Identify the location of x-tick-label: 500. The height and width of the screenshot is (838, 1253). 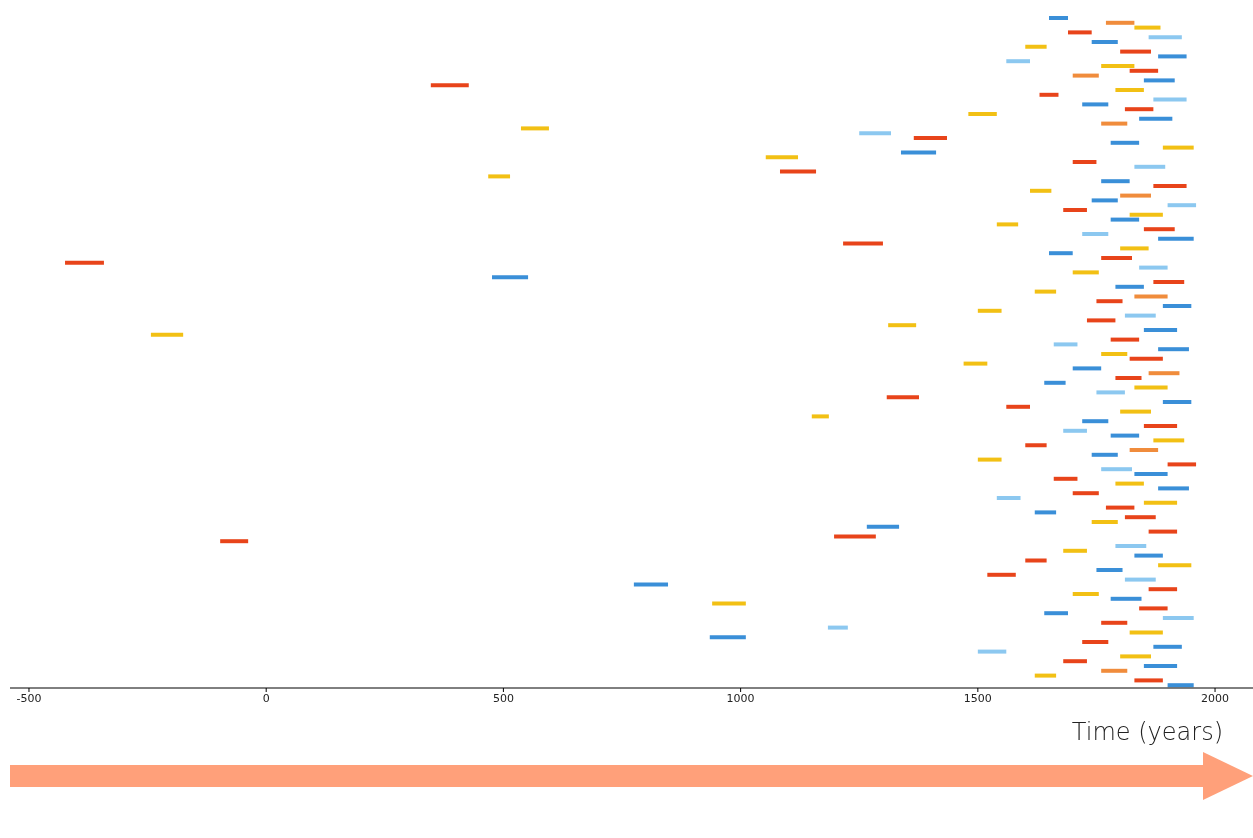
(503, 698).